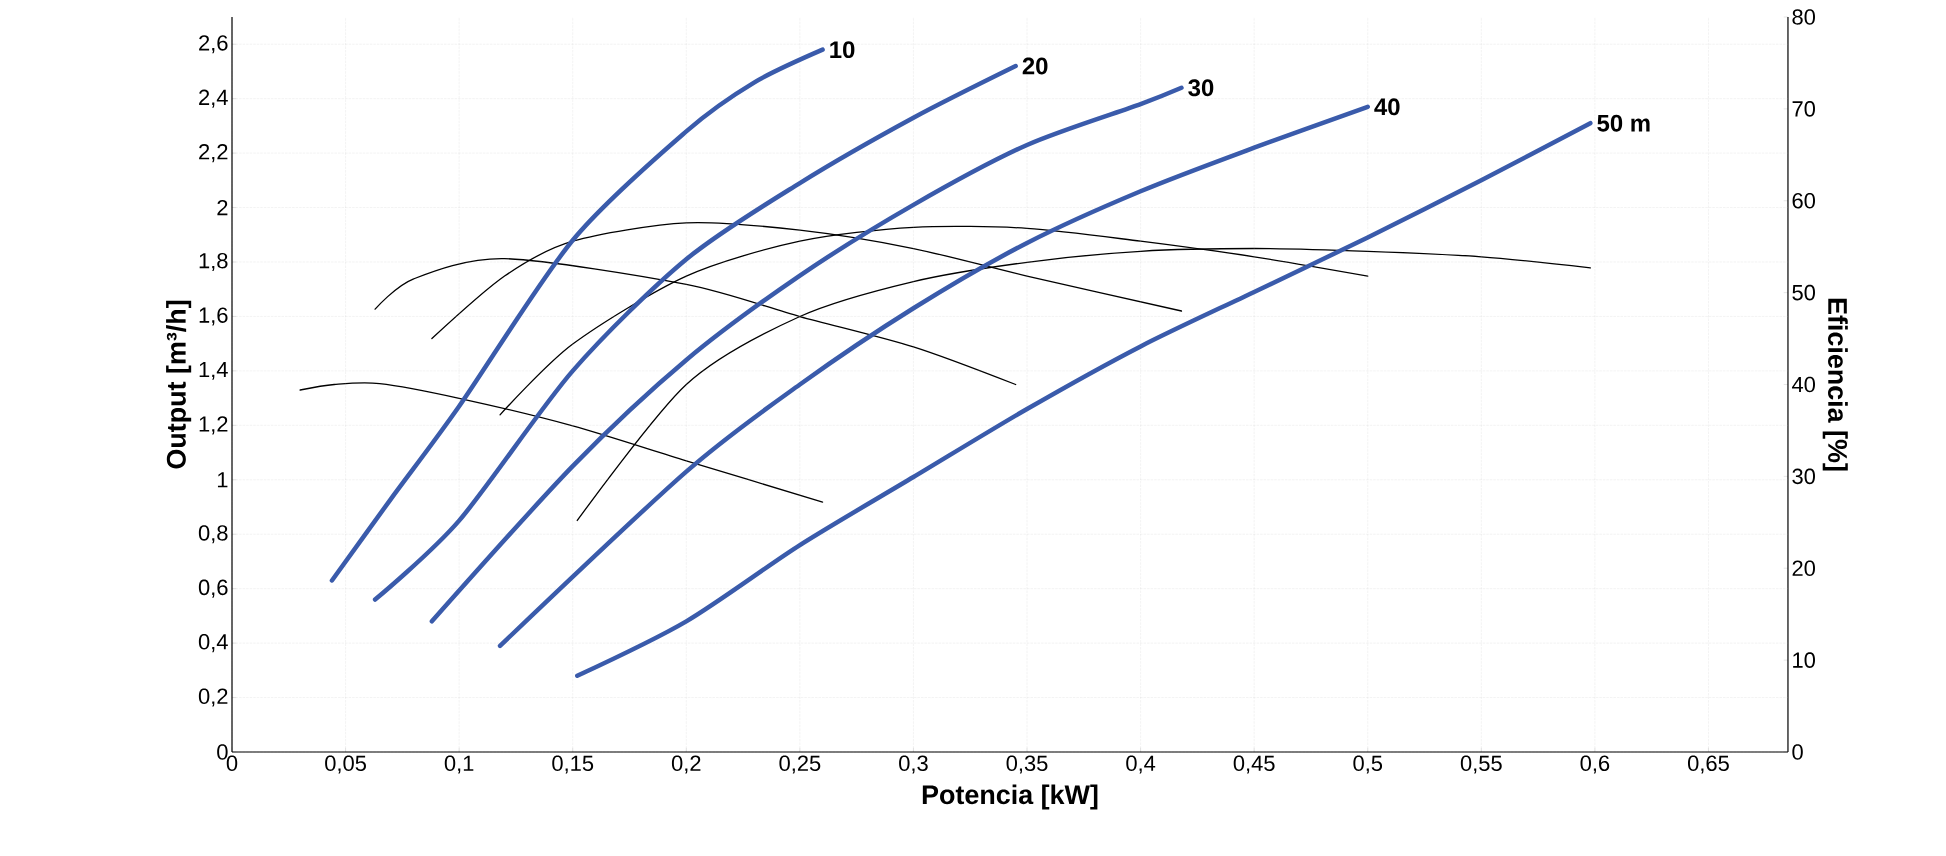 The image size is (1946, 856). I want to click on y2-tick-label: 60, so click(1803, 200).